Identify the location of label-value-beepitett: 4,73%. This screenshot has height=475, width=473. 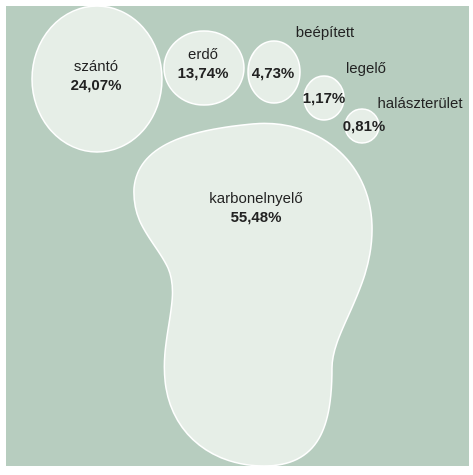
(273, 73).